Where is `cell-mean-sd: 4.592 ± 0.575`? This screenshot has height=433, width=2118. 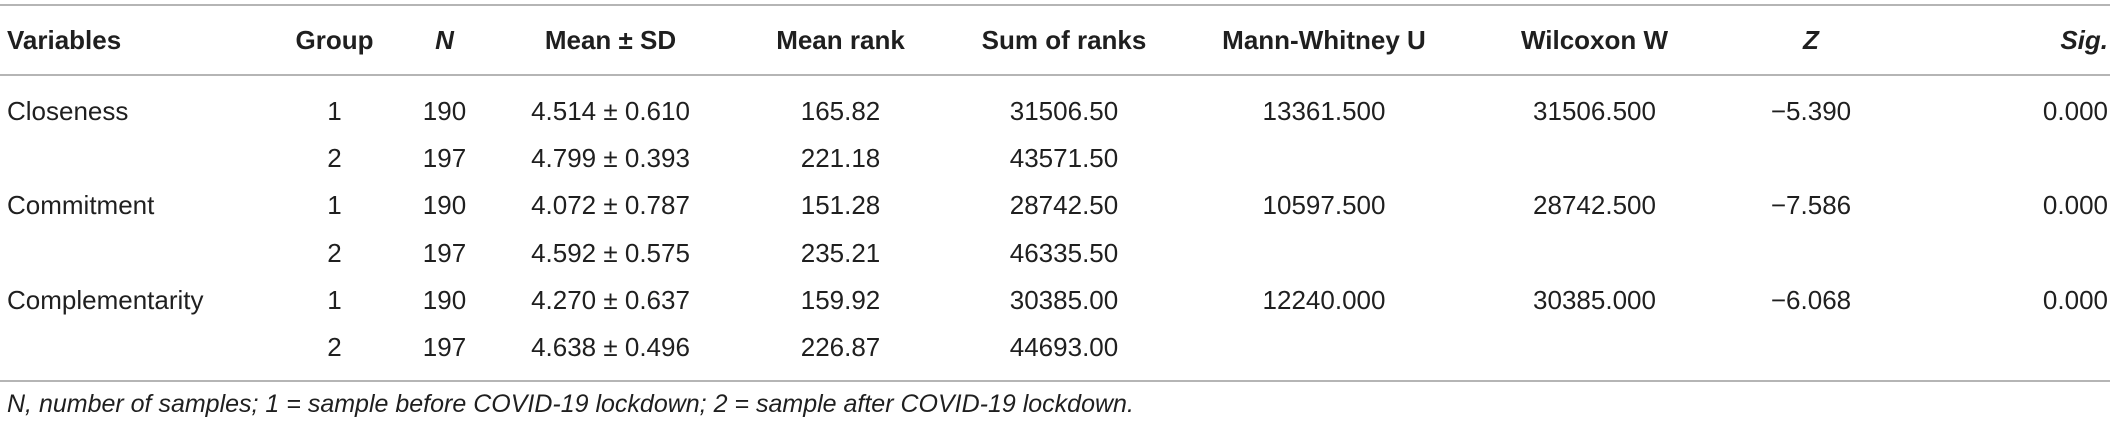 cell-mean-sd: 4.592 ± 0.575 is located at coordinates (610, 252).